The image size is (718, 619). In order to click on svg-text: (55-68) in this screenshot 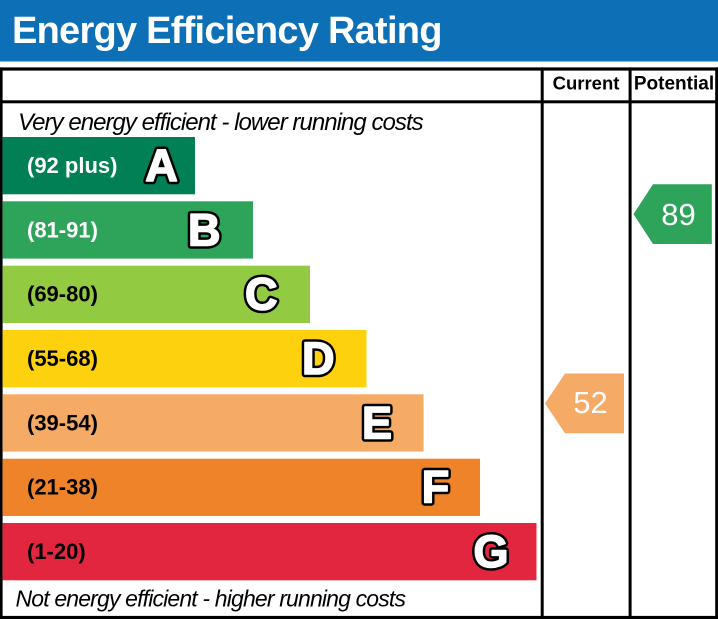, I will do `click(62, 358)`.